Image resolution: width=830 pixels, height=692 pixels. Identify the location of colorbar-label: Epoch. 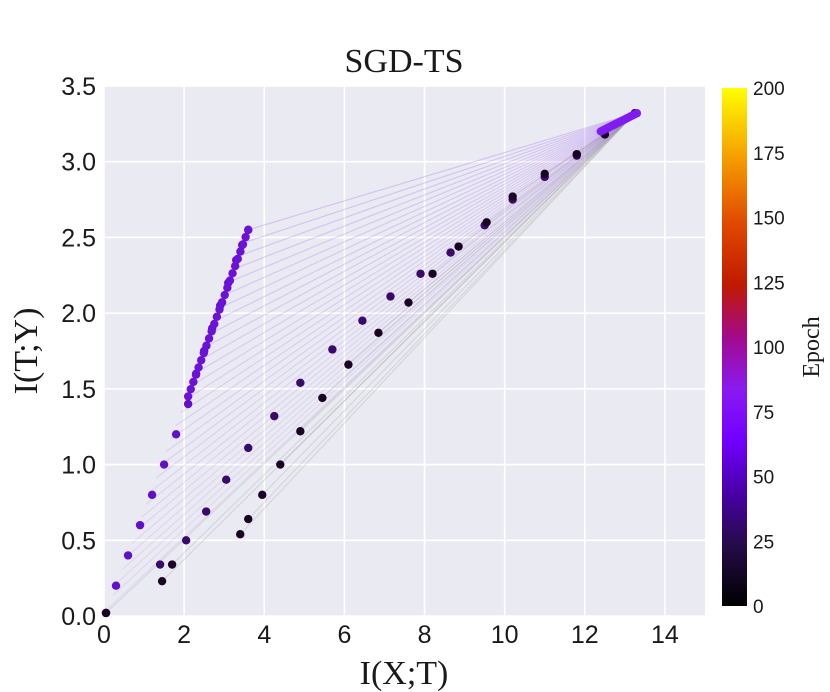
(812, 346).